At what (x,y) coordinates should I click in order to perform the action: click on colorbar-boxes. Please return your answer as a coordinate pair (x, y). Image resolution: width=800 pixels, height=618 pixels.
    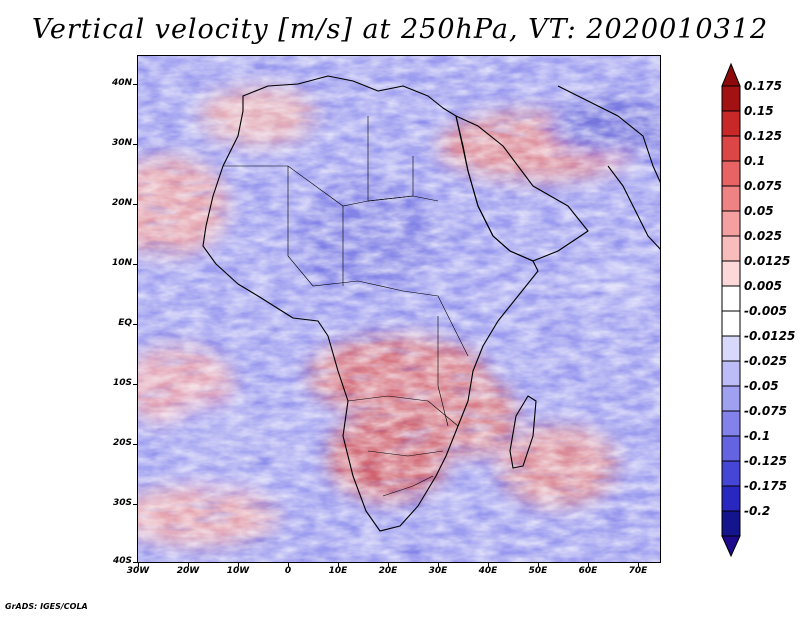
    Looking at the image, I should click on (731, 311).